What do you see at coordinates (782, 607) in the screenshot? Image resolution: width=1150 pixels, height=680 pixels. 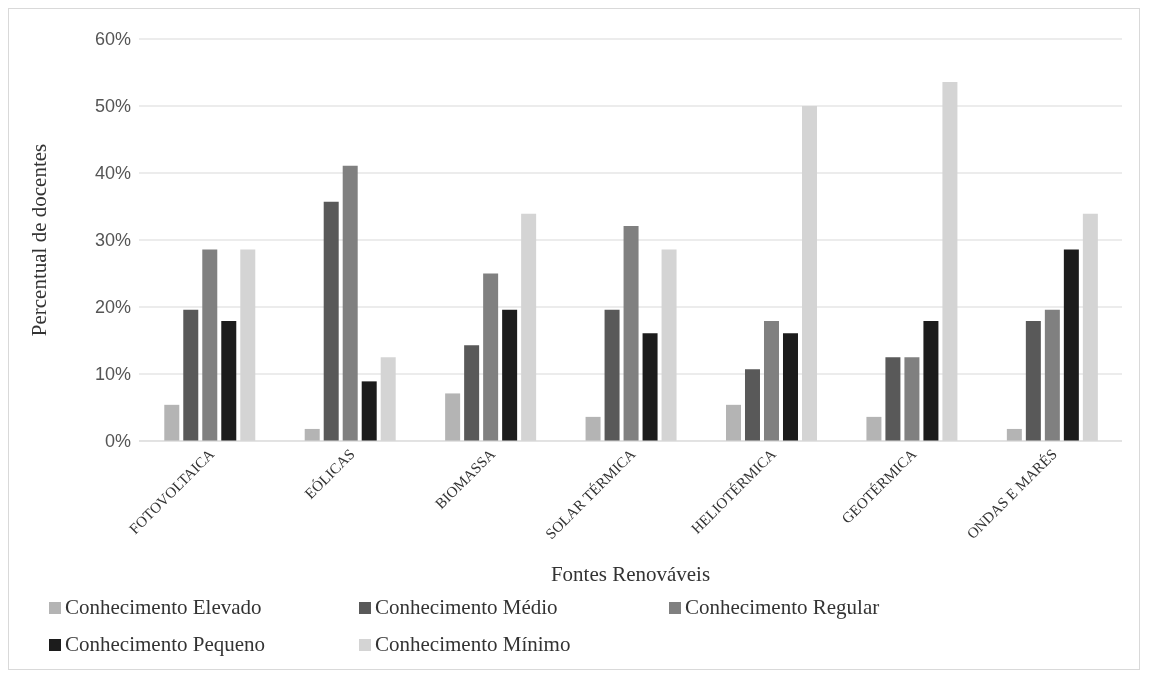 I see `legend-label: Conhecimento Regular` at bounding box center [782, 607].